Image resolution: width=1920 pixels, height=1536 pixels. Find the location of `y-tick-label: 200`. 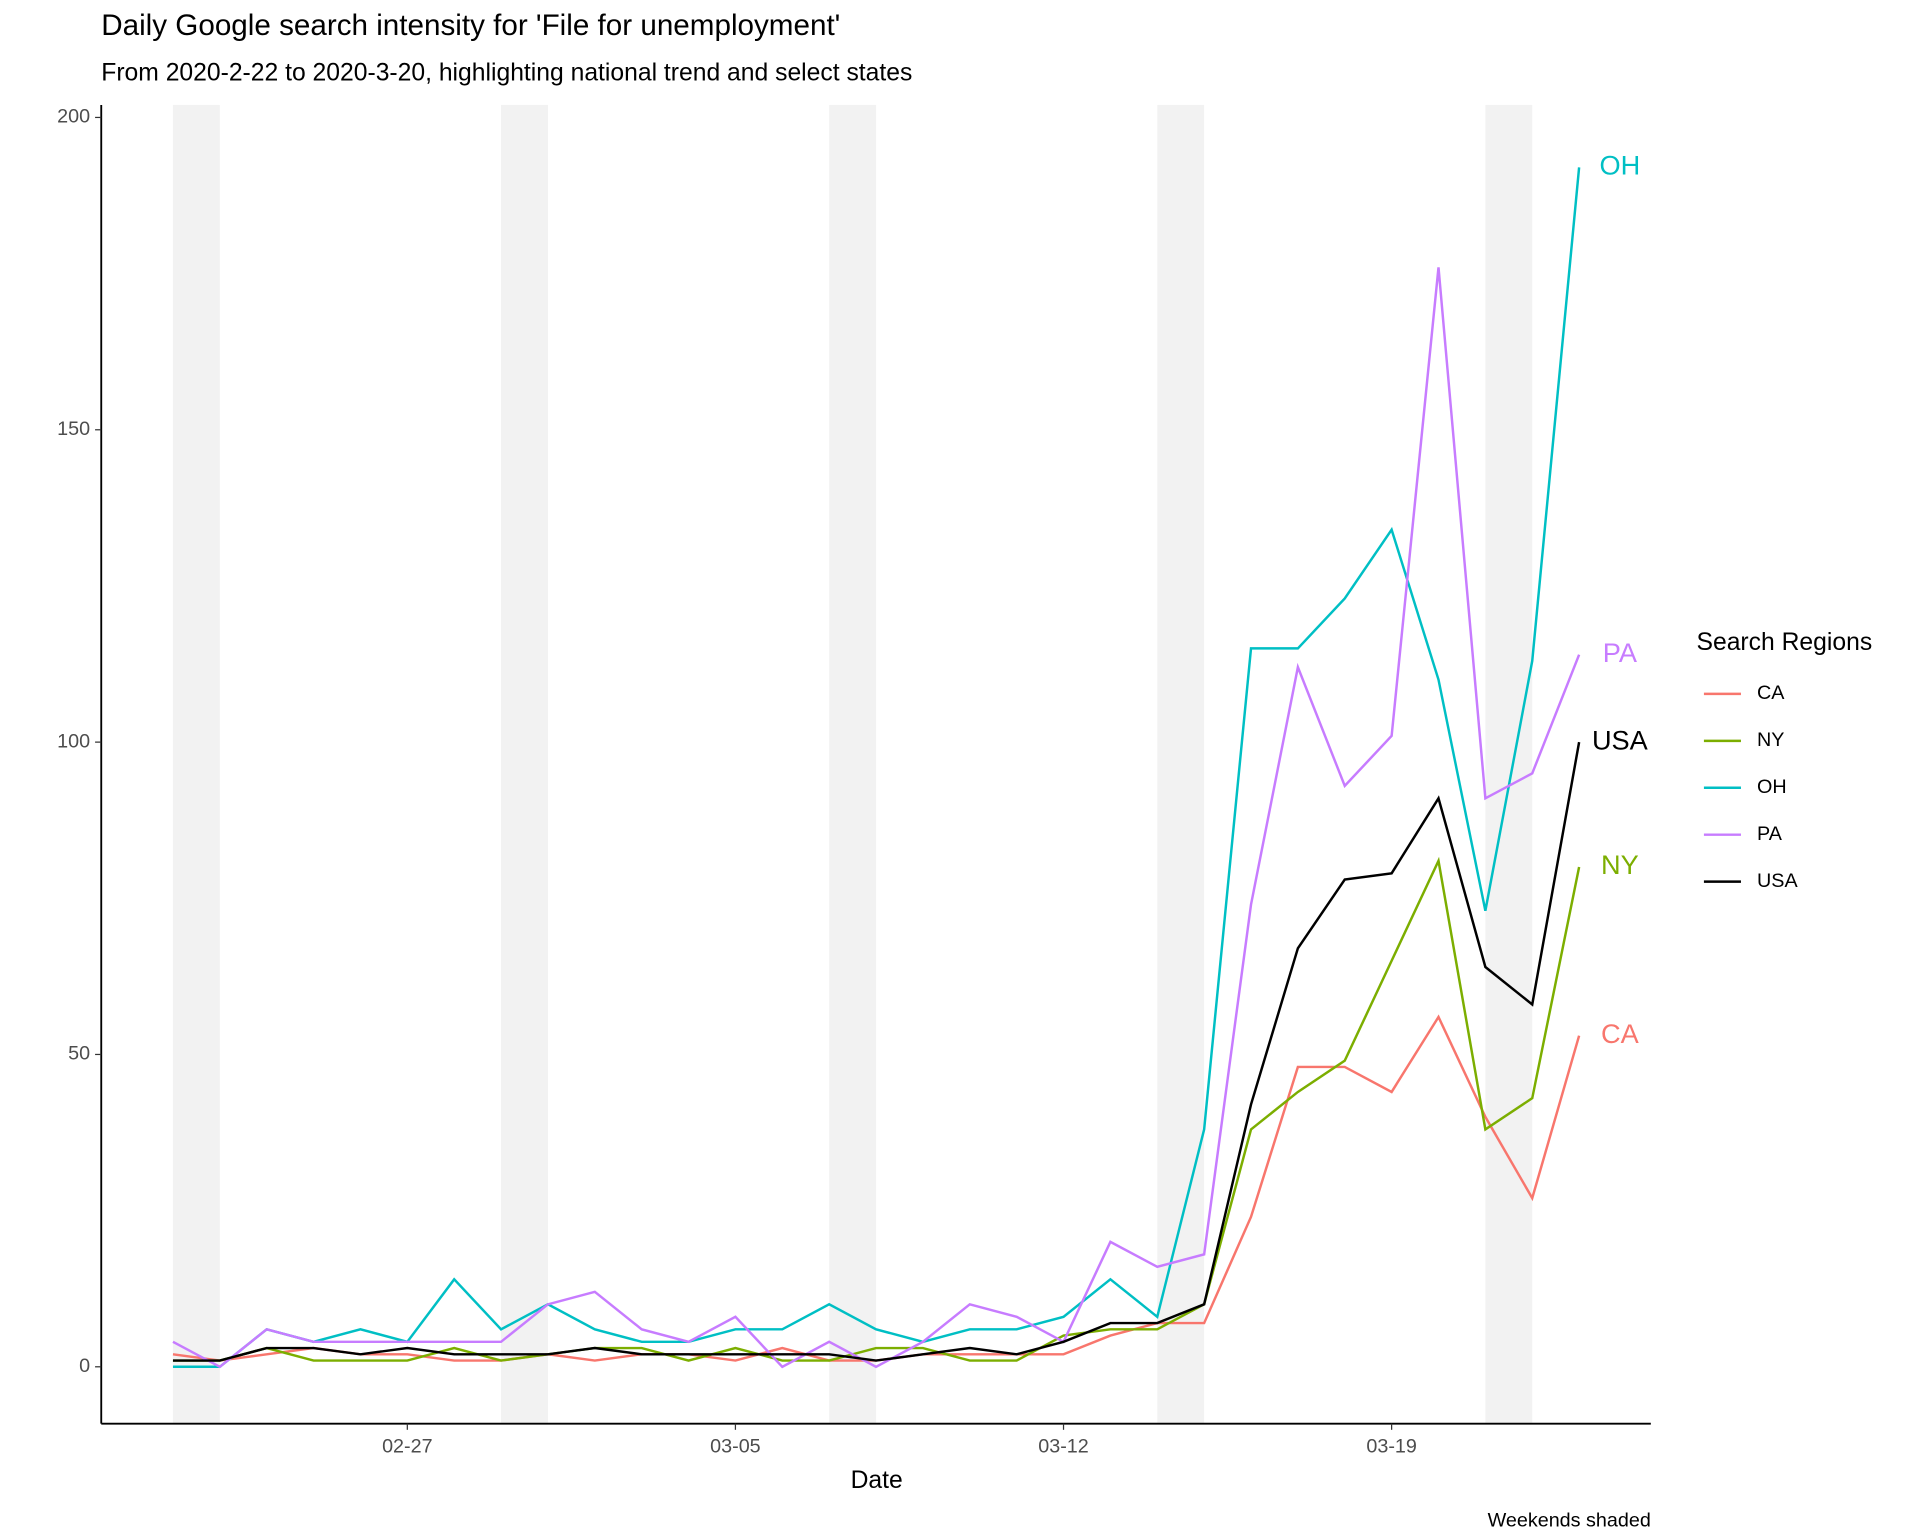

y-tick-label: 200 is located at coordinates (73, 117).